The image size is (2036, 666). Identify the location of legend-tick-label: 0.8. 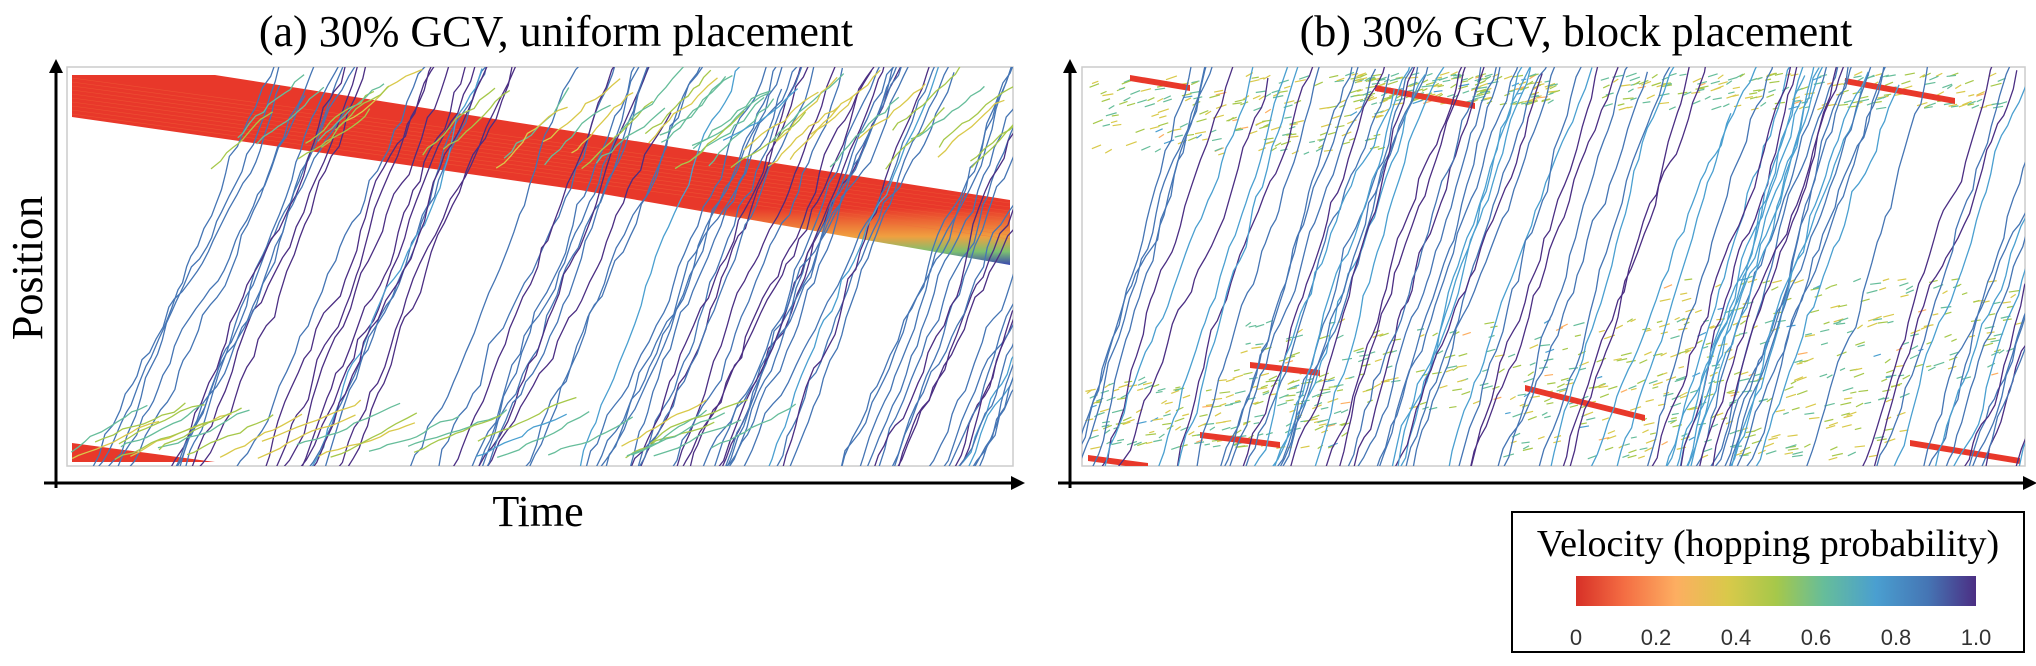
(1896, 637).